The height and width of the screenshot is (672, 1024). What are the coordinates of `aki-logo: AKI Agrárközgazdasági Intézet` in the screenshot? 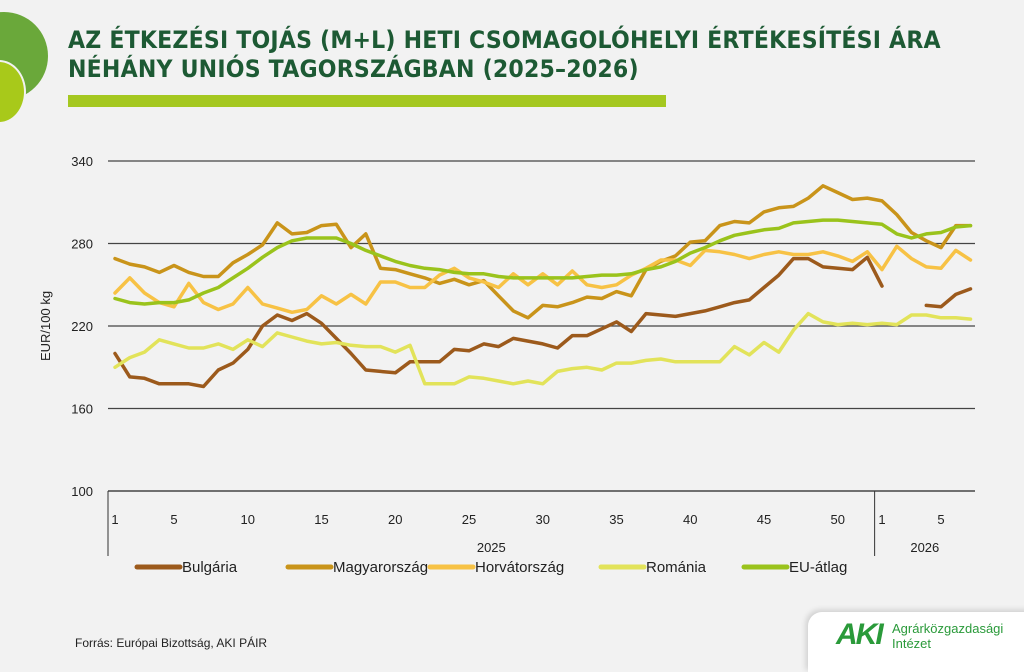 It's located at (916, 642).